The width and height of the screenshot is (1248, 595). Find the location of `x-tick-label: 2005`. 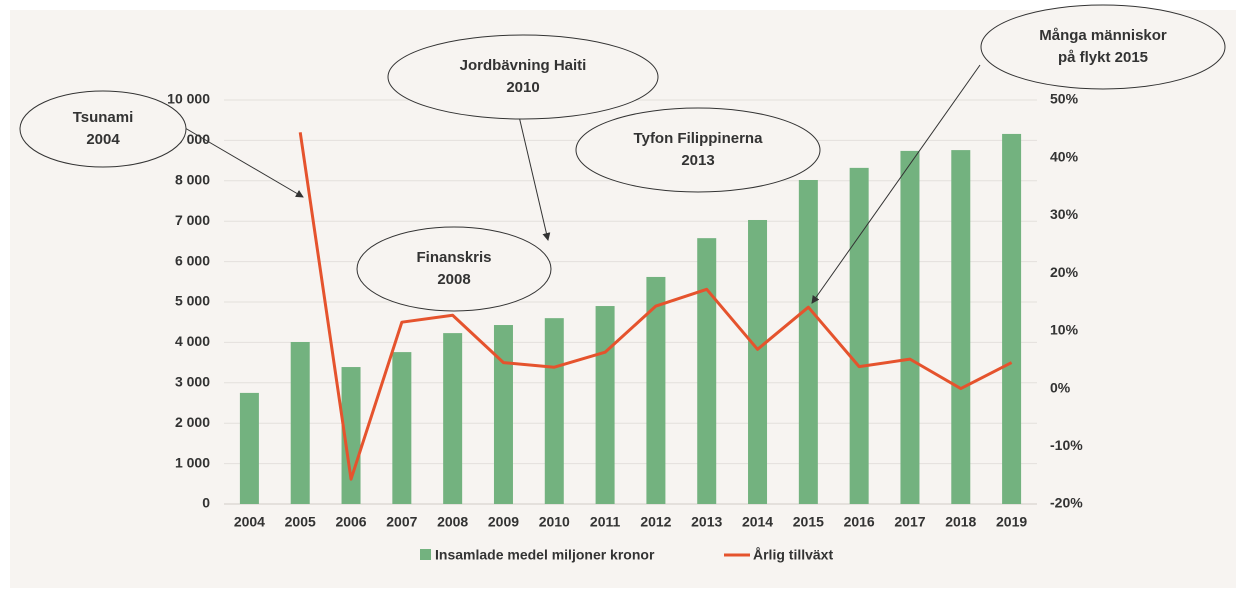

x-tick-label: 2005 is located at coordinates (300, 522).